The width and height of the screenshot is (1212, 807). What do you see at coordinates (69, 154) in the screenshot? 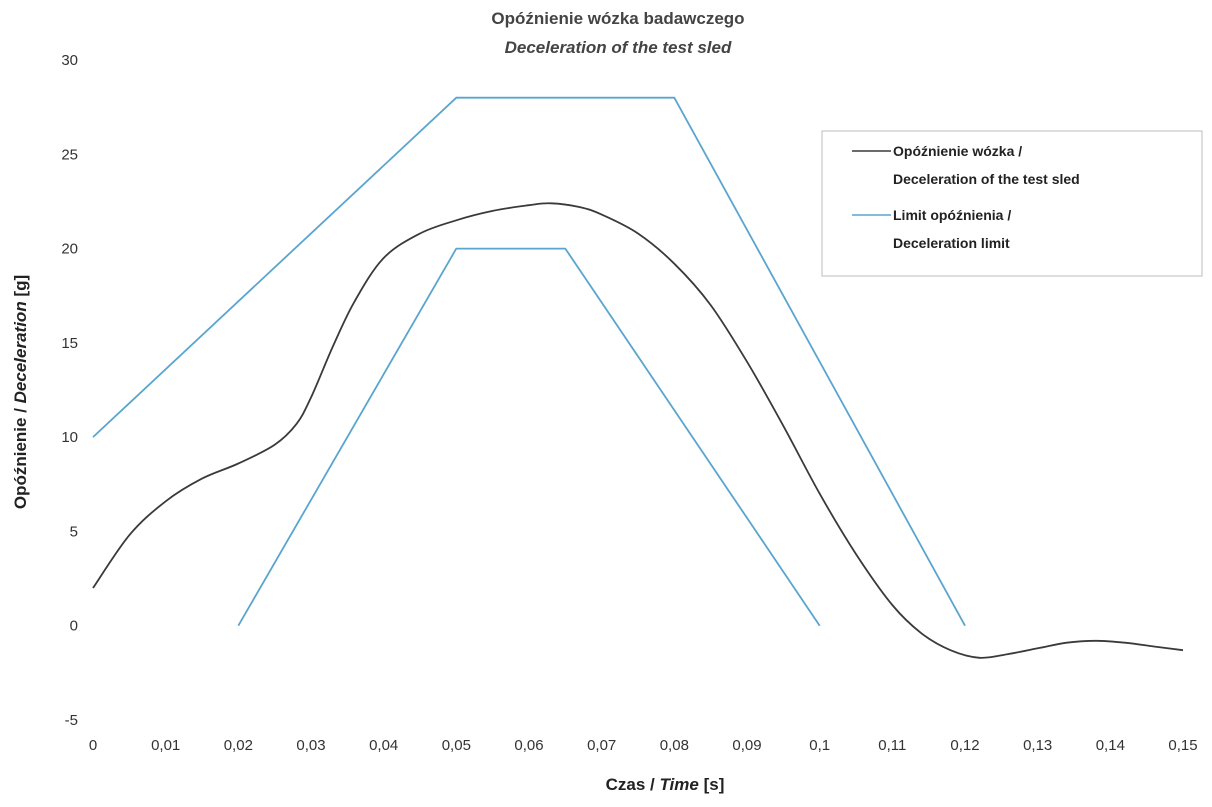
I see `y-tick-label: 25` at bounding box center [69, 154].